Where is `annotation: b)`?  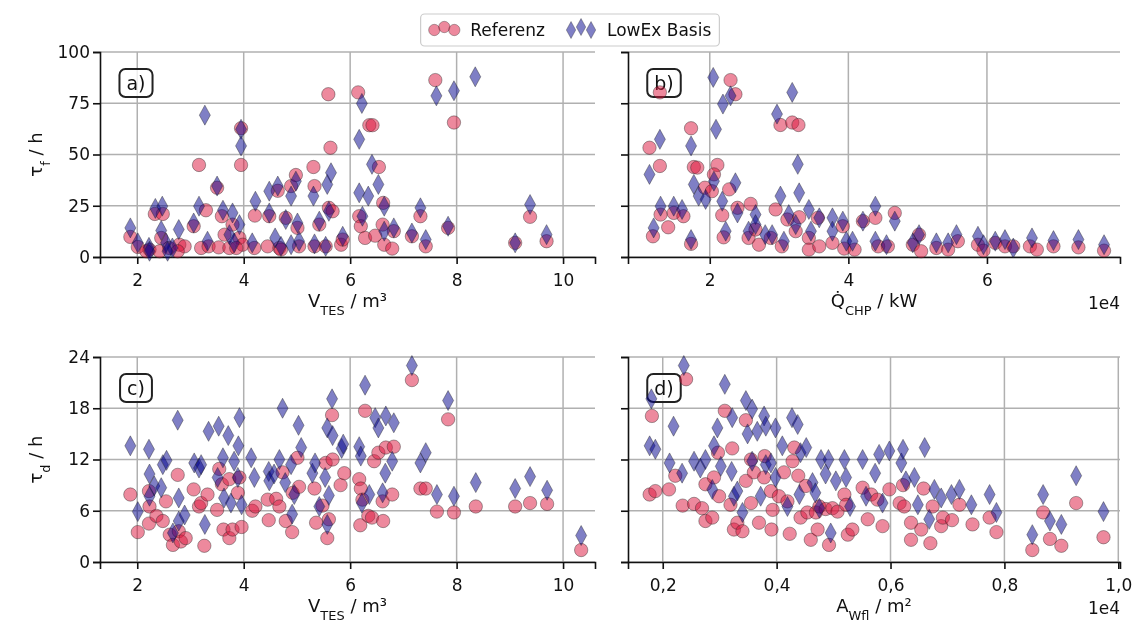
annotation: b) is located at coordinates (664, 83).